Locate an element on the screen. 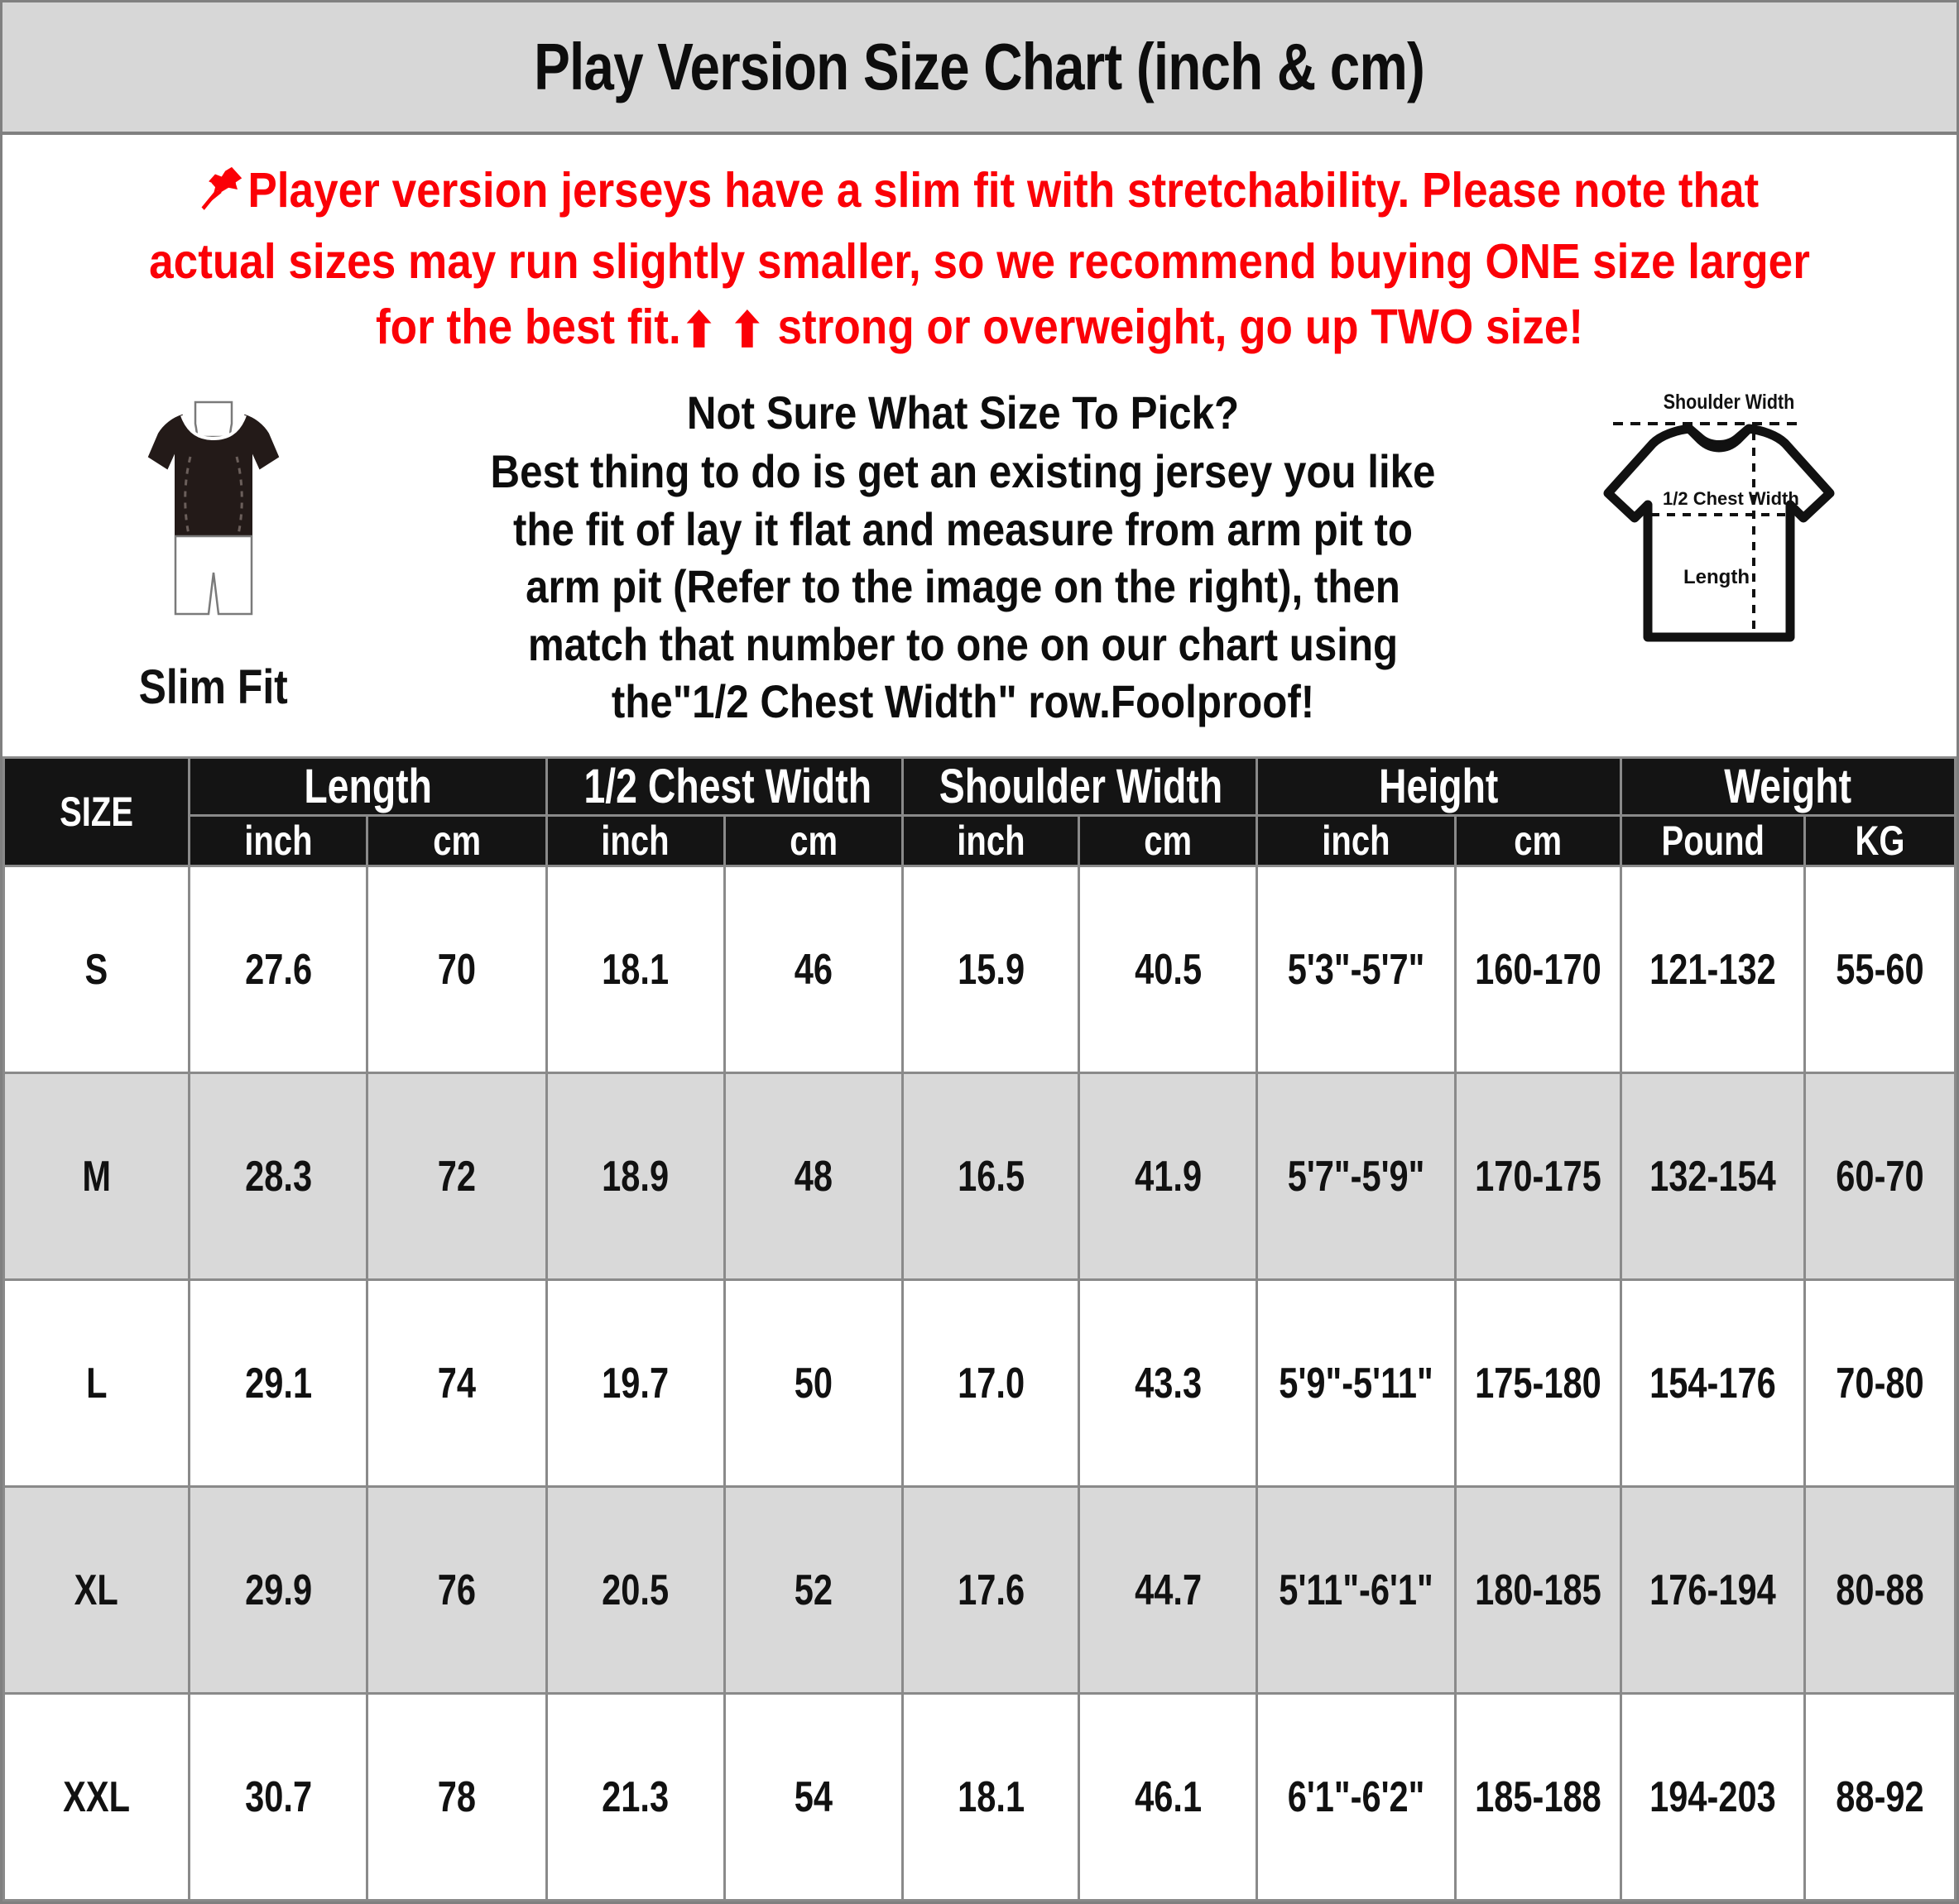 The image size is (1959, 1904). col-unit-length-cm: cm is located at coordinates (457, 841).